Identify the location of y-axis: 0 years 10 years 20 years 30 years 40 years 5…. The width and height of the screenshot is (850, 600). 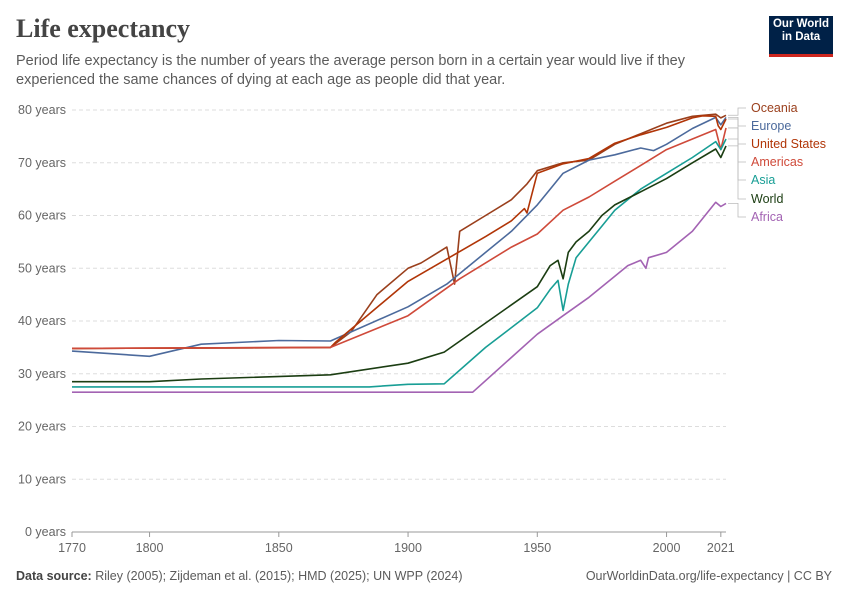
(42, 321).